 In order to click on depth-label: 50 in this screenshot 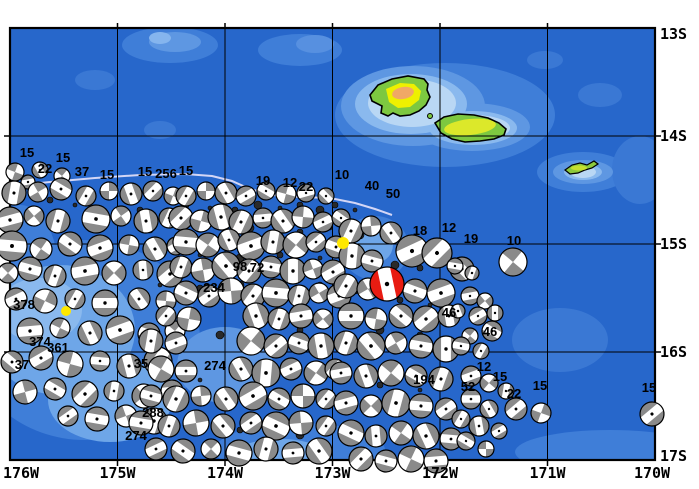, I will do `click(393, 193)`.